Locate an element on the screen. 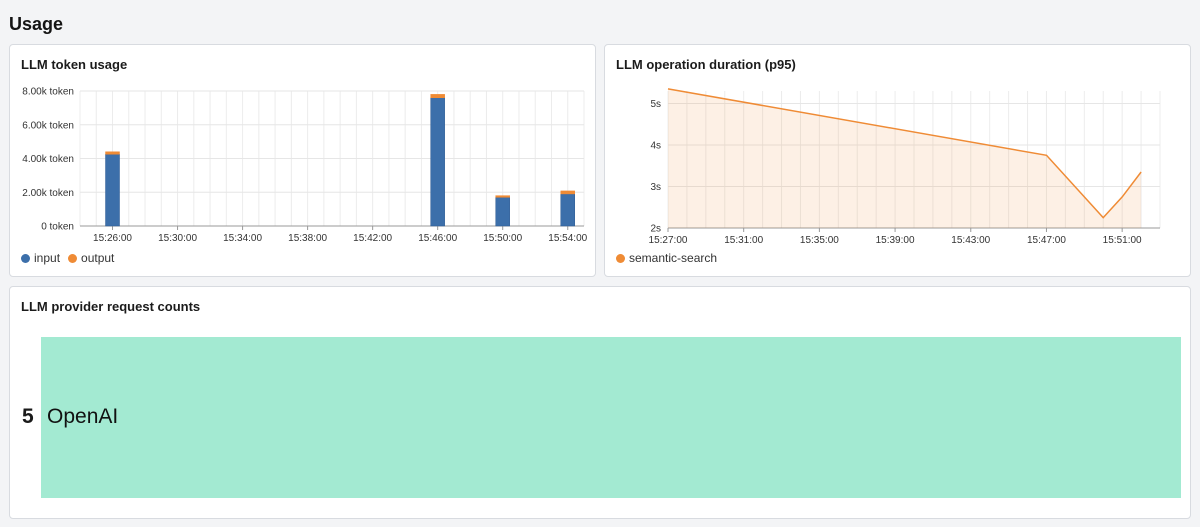 The width and height of the screenshot is (1200, 527). x-tick-label: 15:46:00 is located at coordinates (437, 238).